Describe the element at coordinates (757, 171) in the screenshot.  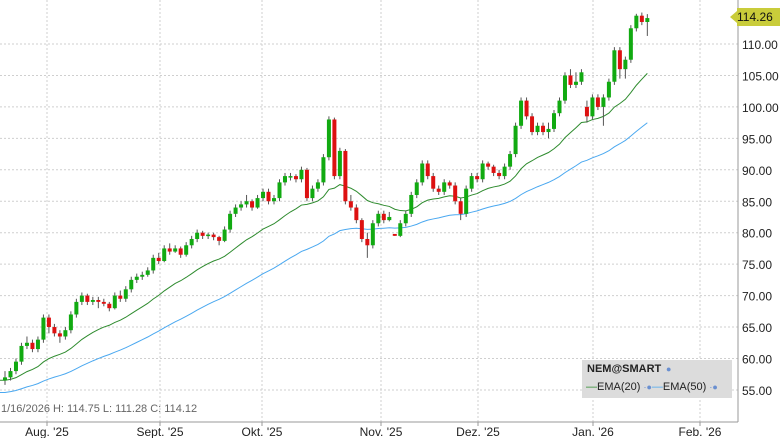
I see `y-tick-label: 90.00` at that location.